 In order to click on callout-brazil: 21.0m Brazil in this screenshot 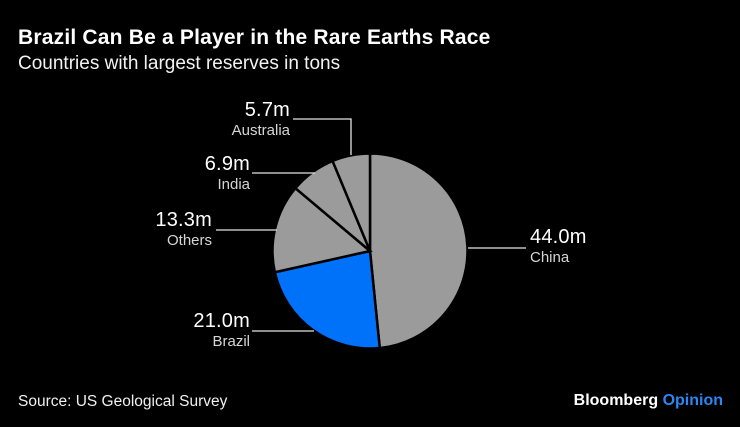, I will do `click(221, 330)`.